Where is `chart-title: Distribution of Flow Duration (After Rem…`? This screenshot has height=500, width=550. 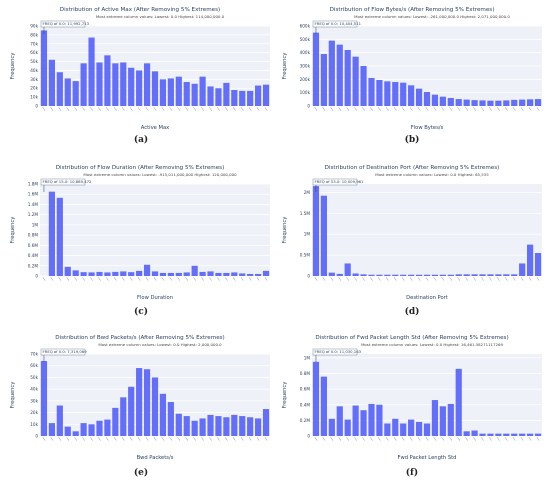
chart-title: Distribution of Flow Duration (After Rem… is located at coordinates (140, 168).